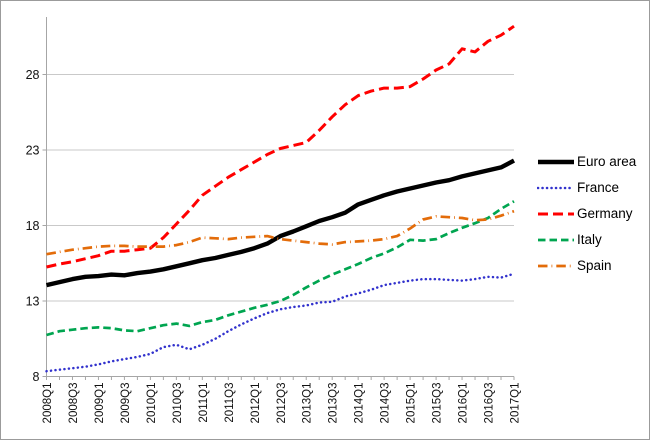 This screenshot has height=440, width=650. Describe the element at coordinates (605, 213) in the screenshot. I see `legend-label-germany: Germany` at that location.